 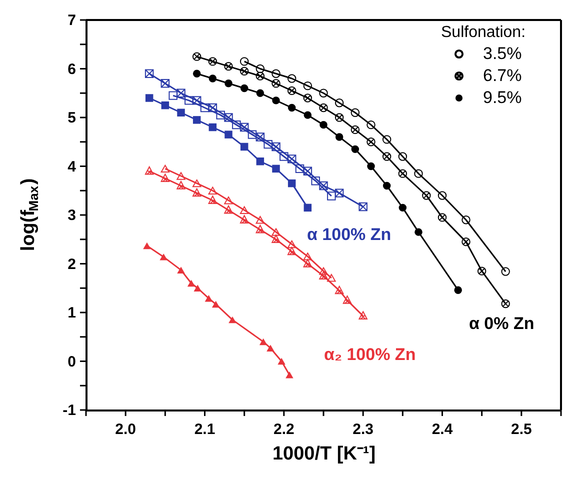 I want to click on legend-title: Sulfonation:, so click(x=483, y=32).